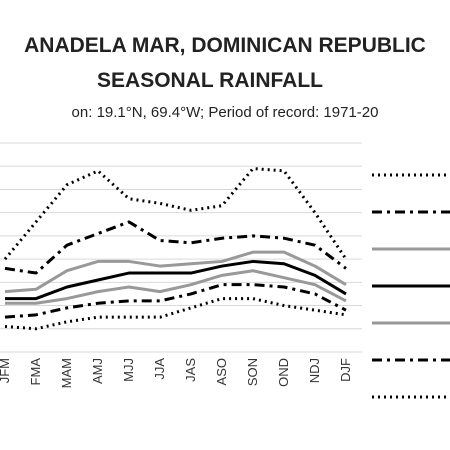 Image resolution: width=450 pixels, height=450 pixels. What do you see at coordinates (221, 371) in the screenshot?
I see `x-tick-label: ASO` at bounding box center [221, 371].